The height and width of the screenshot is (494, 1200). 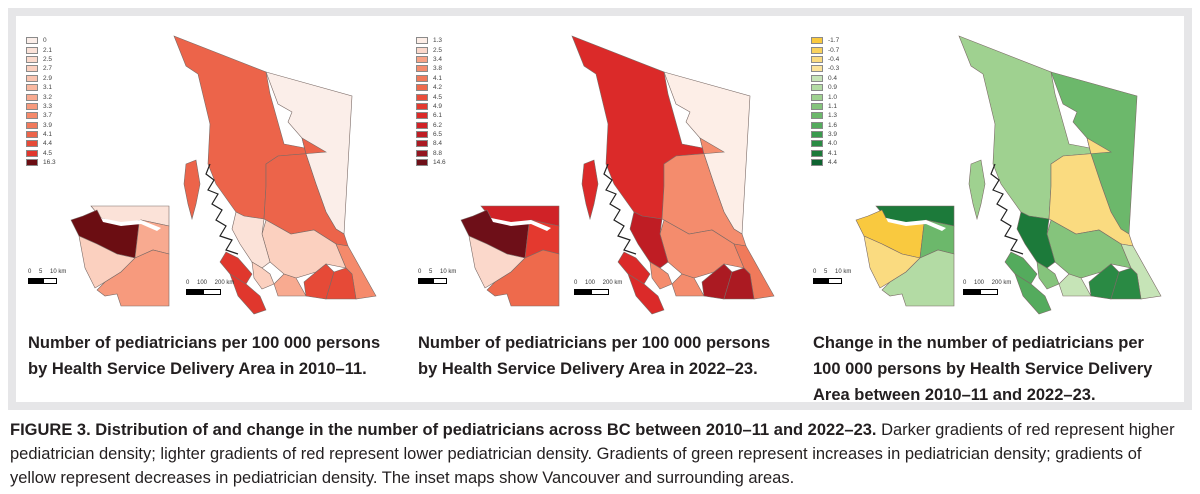 I want to click on legend-label: 3.1, so click(x=48, y=88).